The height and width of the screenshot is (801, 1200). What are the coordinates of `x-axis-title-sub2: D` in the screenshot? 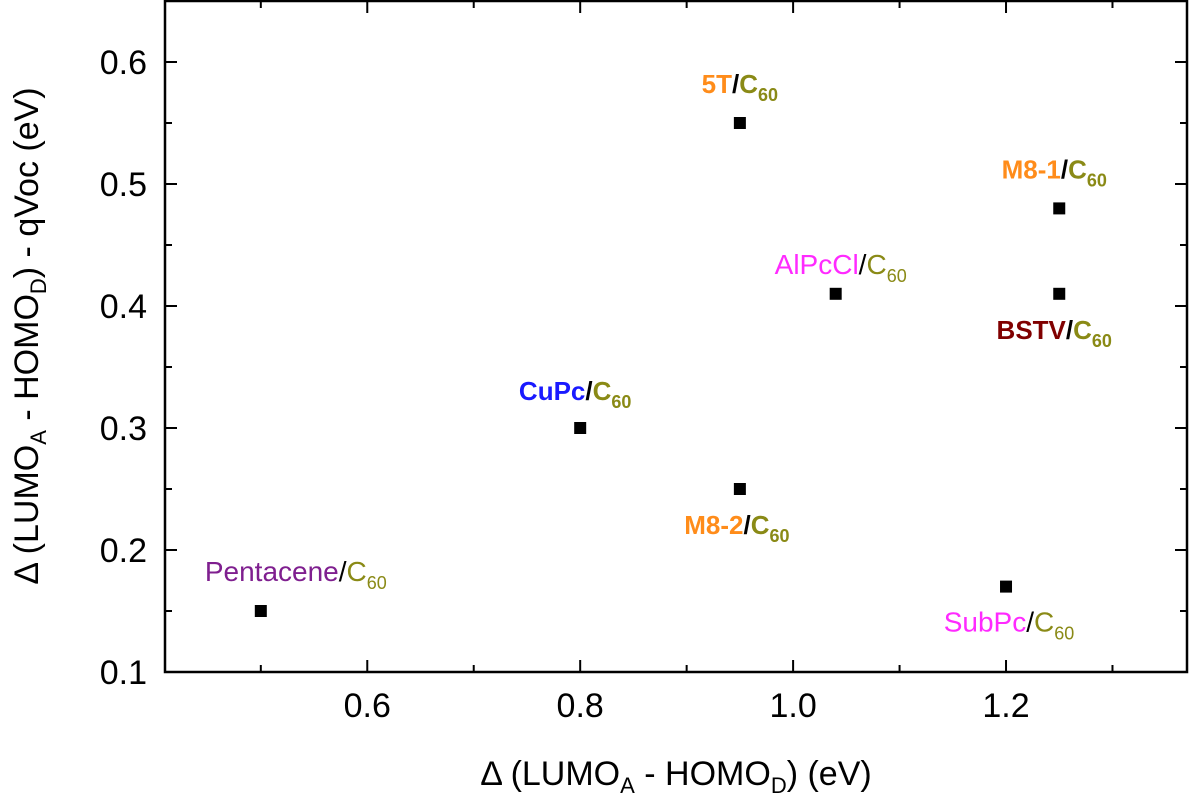 It's located at (779, 785).